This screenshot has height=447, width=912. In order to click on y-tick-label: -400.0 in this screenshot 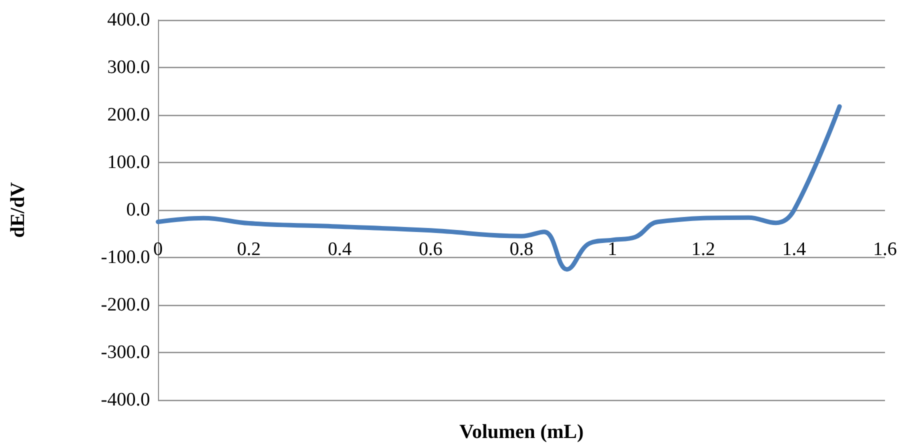, I will do `click(125, 400)`.